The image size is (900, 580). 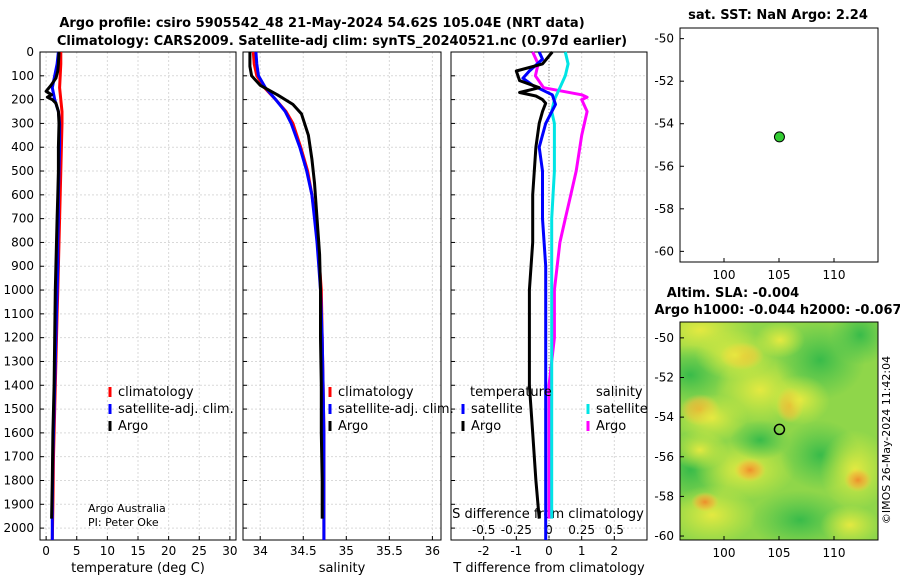 I want to click on temp-legend-satellite-label: satellite-adj. clim., so click(x=176, y=409).